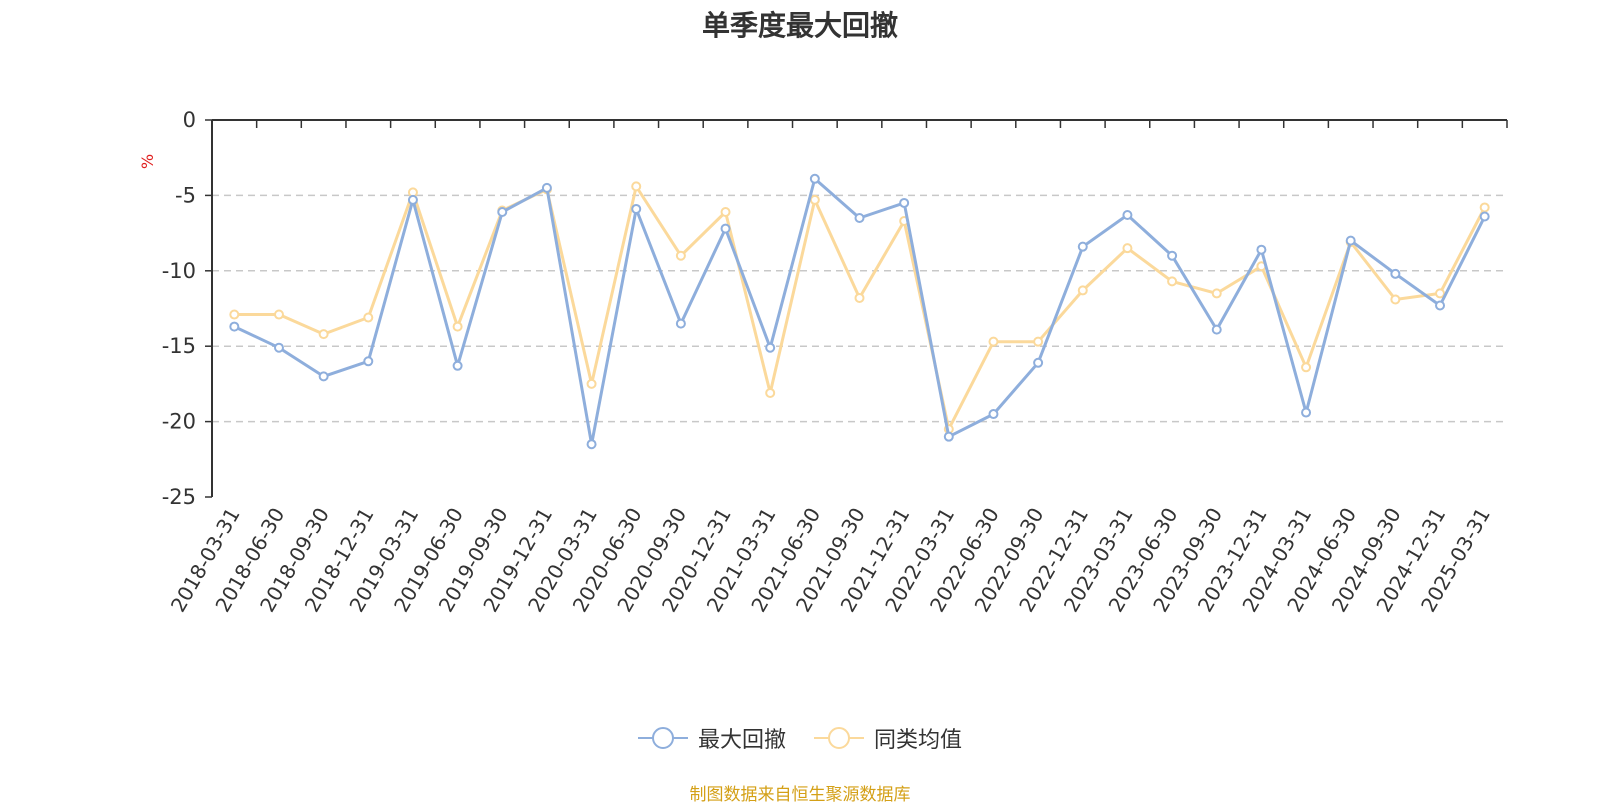 This screenshot has width=1600, height=805. I want to click on legend-label-max-drawdown: 最大回撤, so click(741, 740).